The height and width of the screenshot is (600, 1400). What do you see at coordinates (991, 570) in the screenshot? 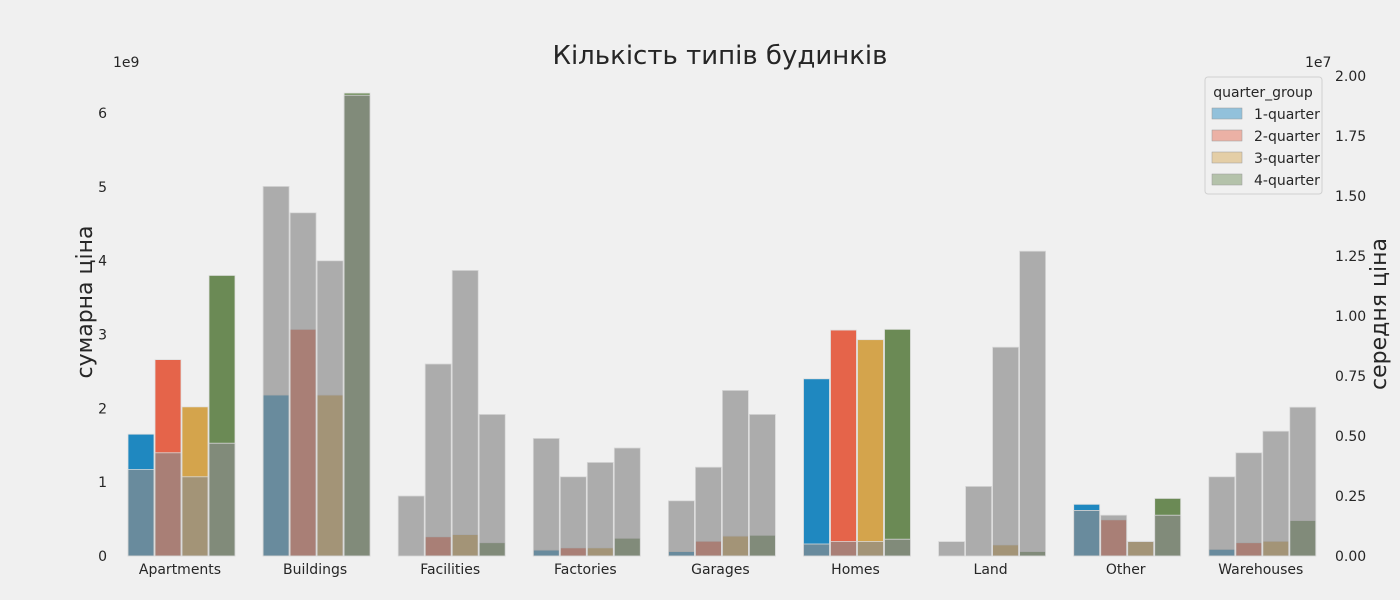
I see `x-tick-label: Land` at bounding box center [991, 570].